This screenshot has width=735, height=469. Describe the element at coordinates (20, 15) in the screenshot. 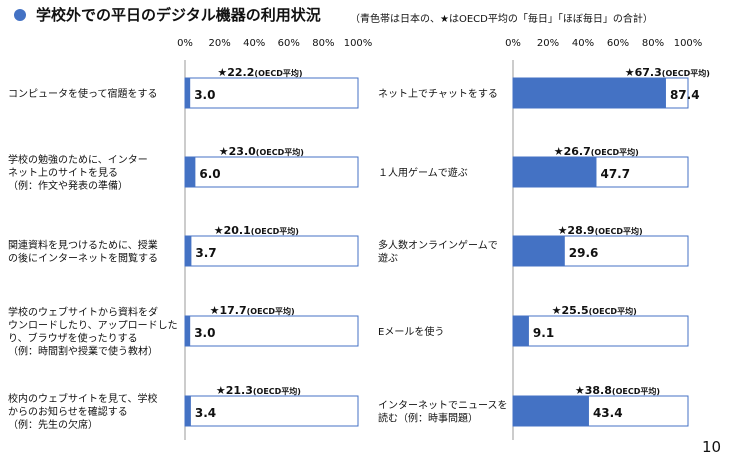

I see `bullet-dot-icon` at that location.